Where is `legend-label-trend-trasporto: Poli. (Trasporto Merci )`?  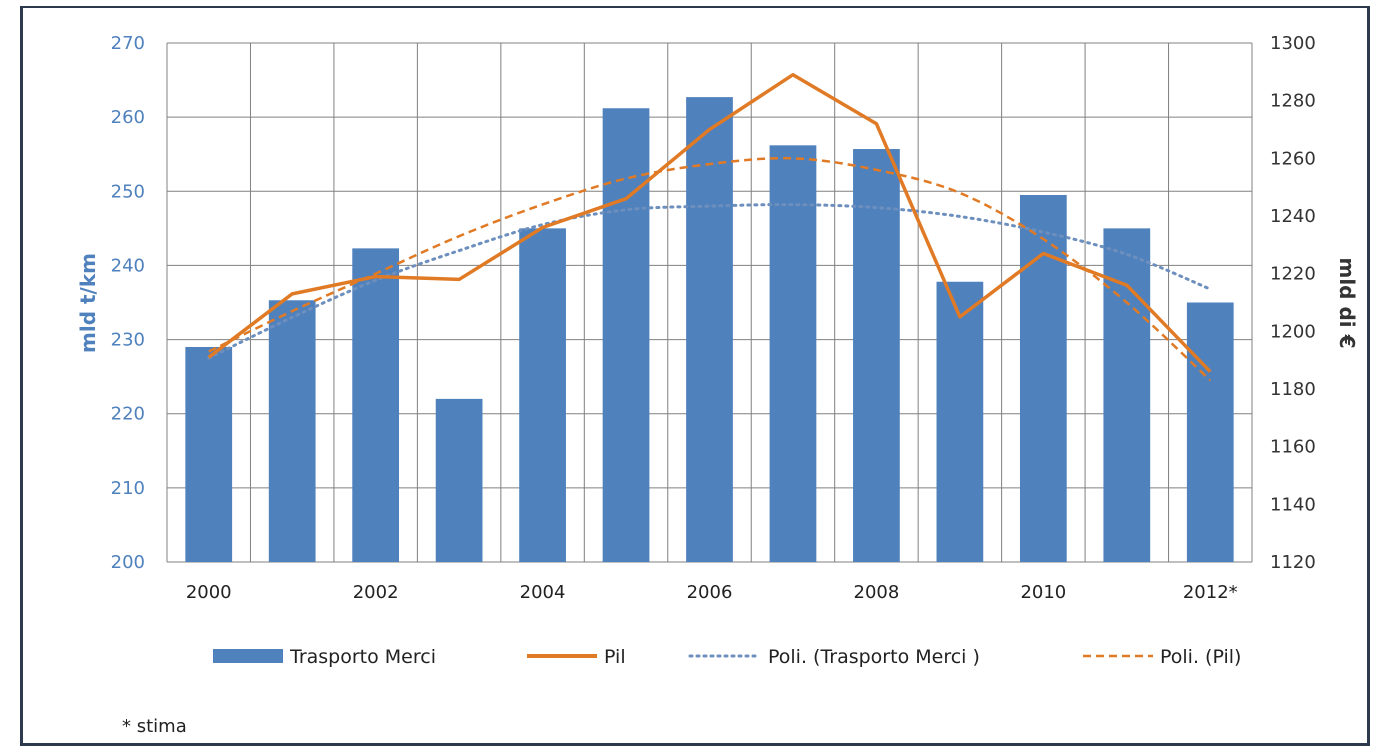
legend-label-trend-trasporto: Poli. (Trasporto Merci ) is located at coordinates (874, 657).